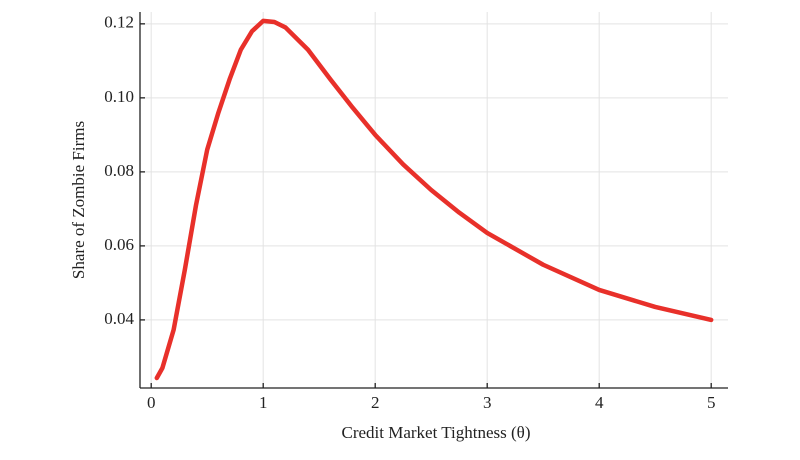 The image size is (800, 460). I want to click on x-axis-label: Credit Market Tightness (θ), so click(435, 432).